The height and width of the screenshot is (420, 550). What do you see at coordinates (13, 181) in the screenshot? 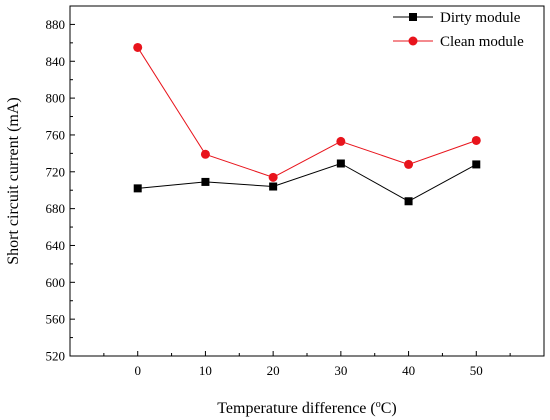
I see `y-axis-title: Short circuit current (mA)` at bounding box center [13, 181].